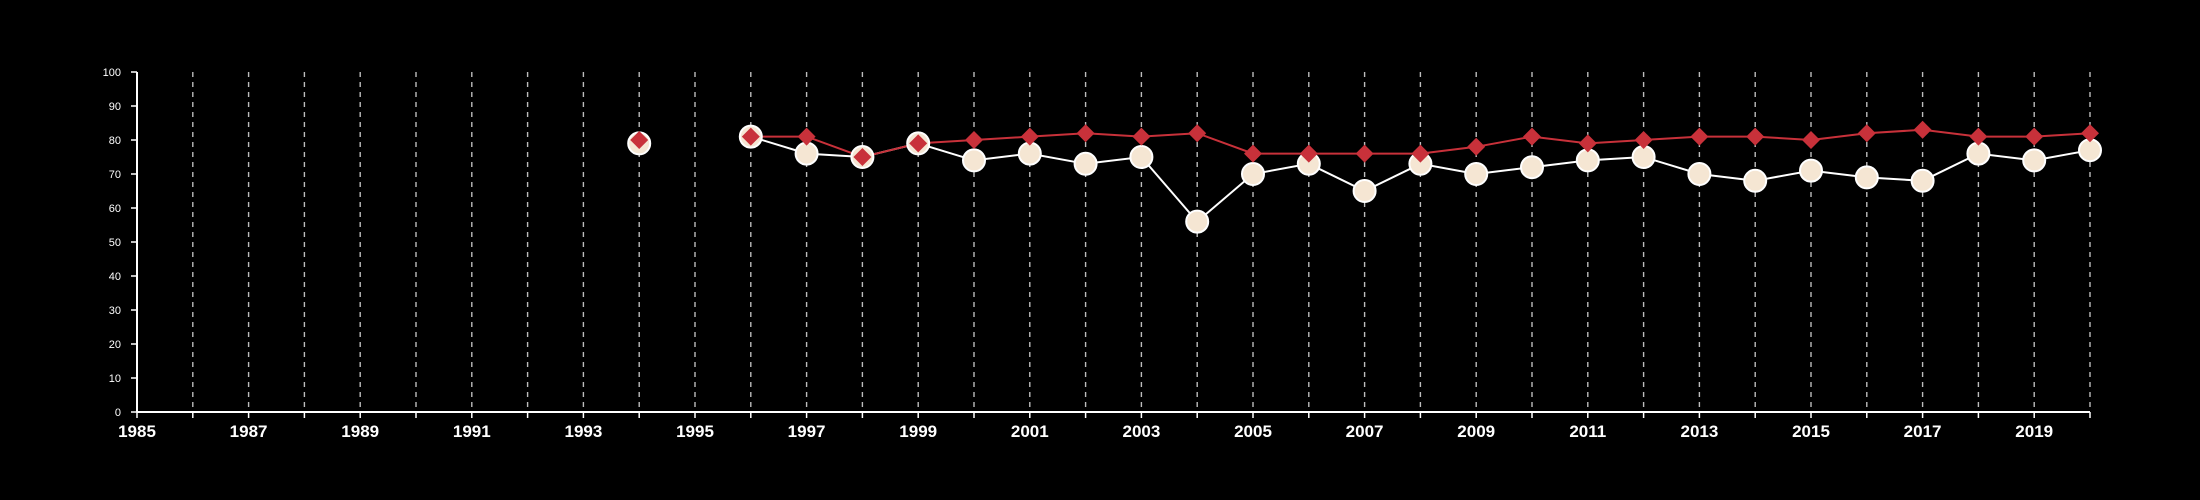  Describe the element at coordinates (249, 431) in the screenshot. I see `x-tick-label: 1987` at that location.